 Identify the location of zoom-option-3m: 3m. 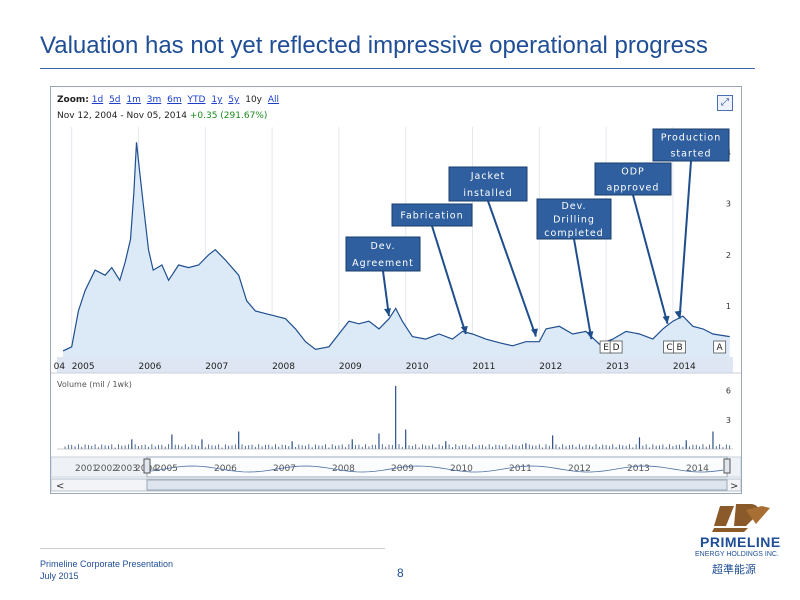
(154, 100).